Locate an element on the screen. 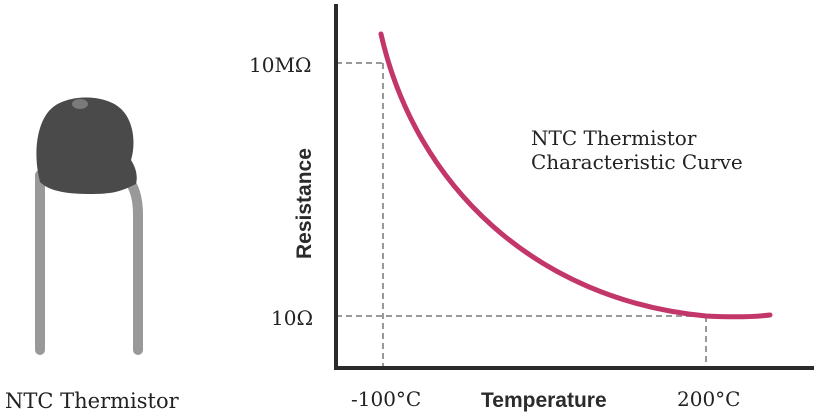  y-tick-10: 10Ω is located at coordinates (292, 318).